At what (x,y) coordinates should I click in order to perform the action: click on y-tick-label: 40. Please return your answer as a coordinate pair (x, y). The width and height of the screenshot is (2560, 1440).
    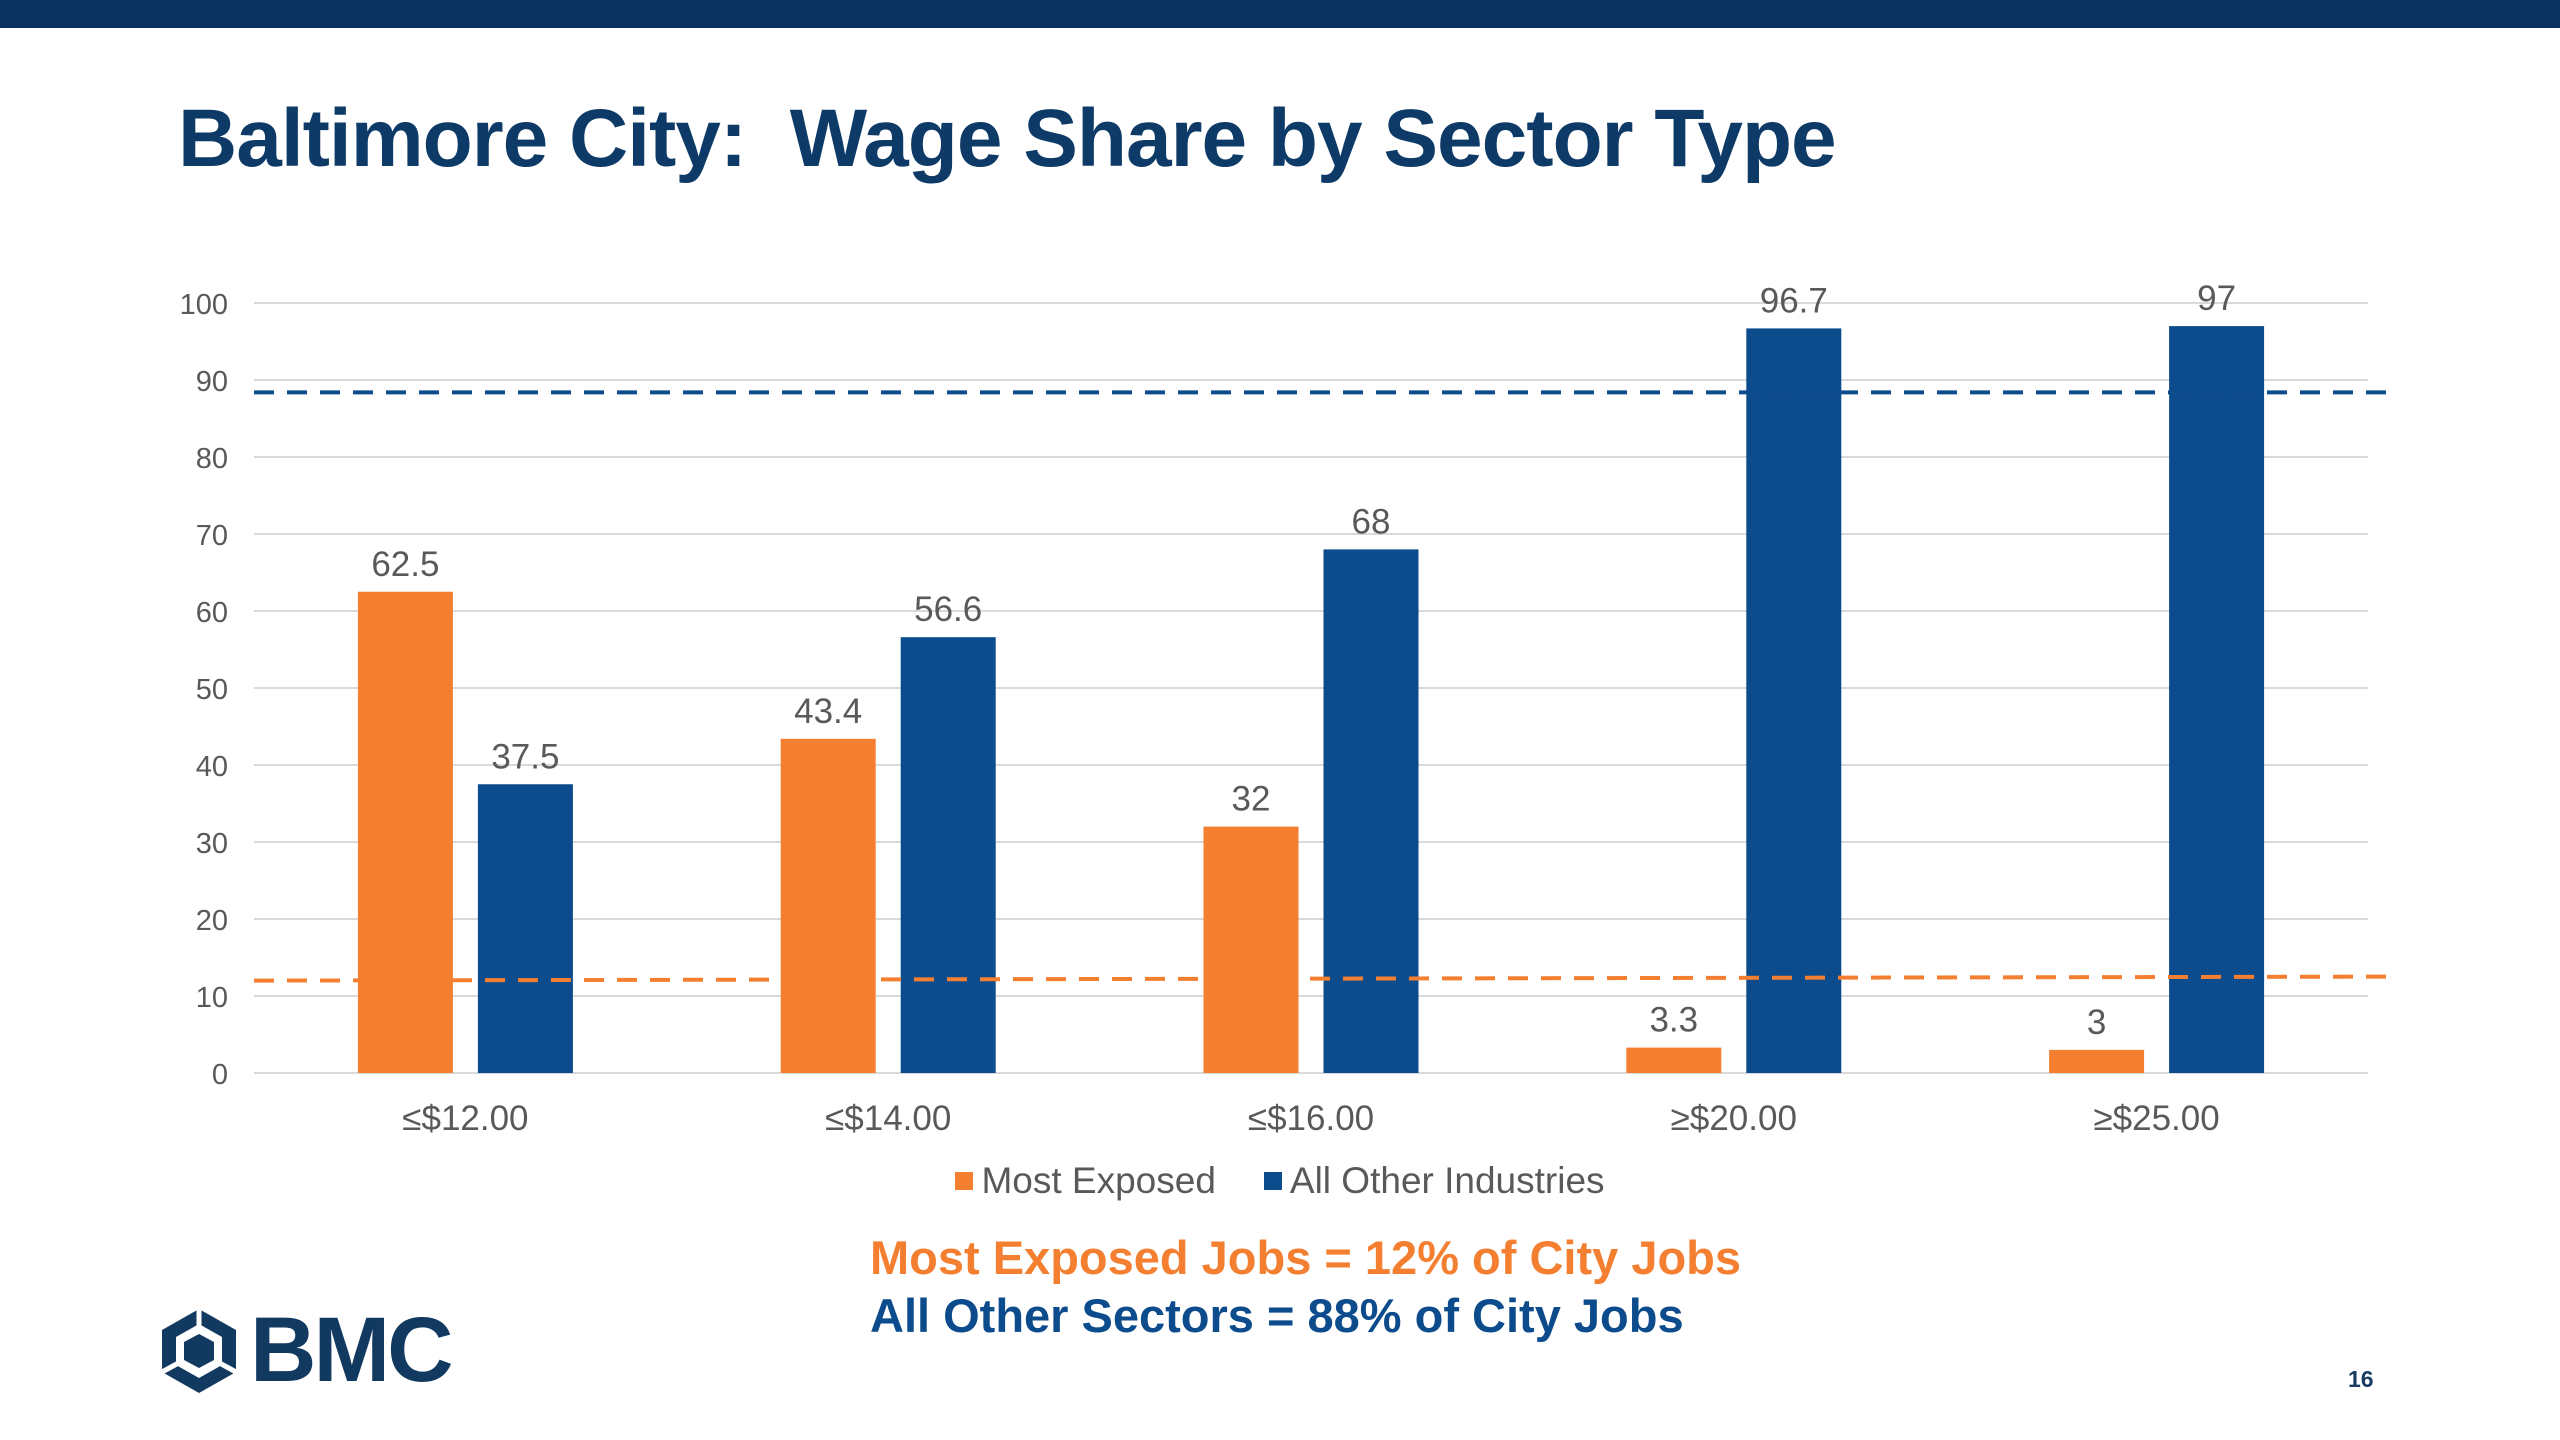
    Looking at the image, I should click on (212, 767).